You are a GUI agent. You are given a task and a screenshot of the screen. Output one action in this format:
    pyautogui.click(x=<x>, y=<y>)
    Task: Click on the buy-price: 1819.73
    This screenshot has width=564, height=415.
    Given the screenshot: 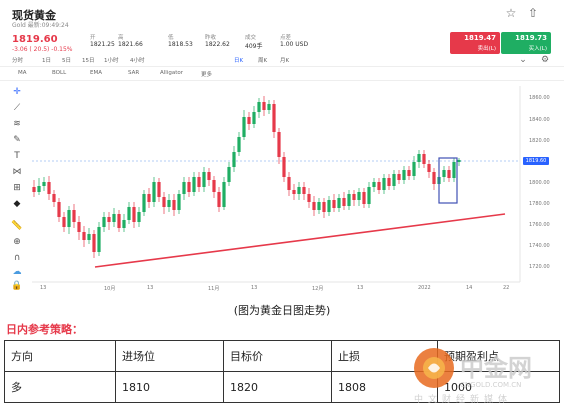 What is the action you would take?
    pyautogui.click(x=531, y=38)
    